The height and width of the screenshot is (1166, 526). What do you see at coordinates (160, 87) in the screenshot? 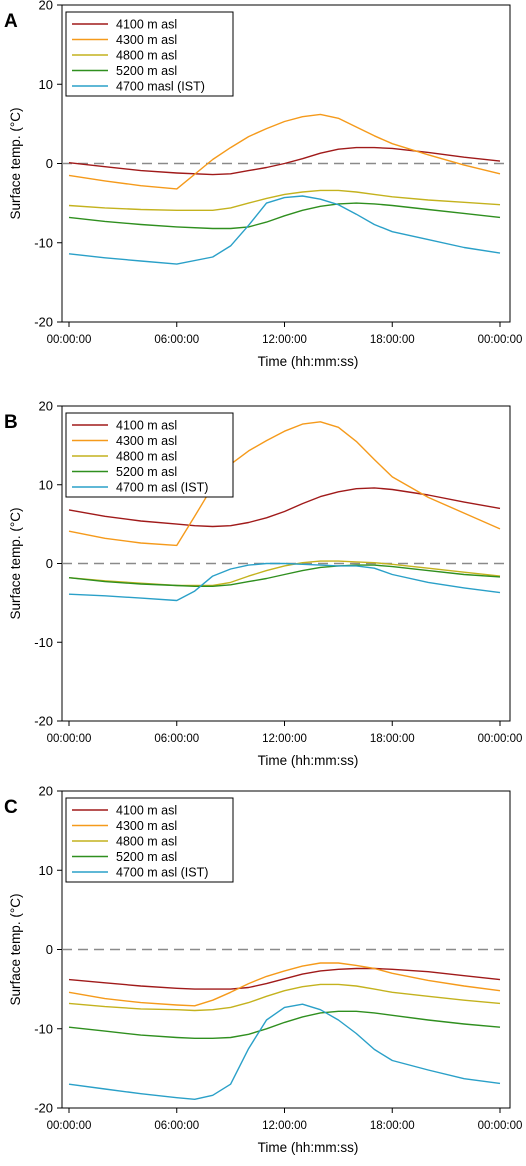
I see `legend-entry-5: 4700 masl (IST)` at bounding box center [160, 87].